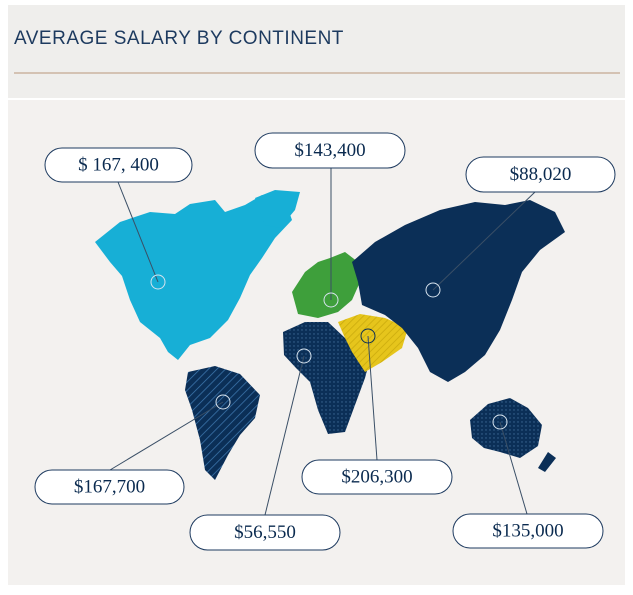 The height and width of the screenshot is (595, 633). I want to click on callout-label: $88,020, so click(541, 174).